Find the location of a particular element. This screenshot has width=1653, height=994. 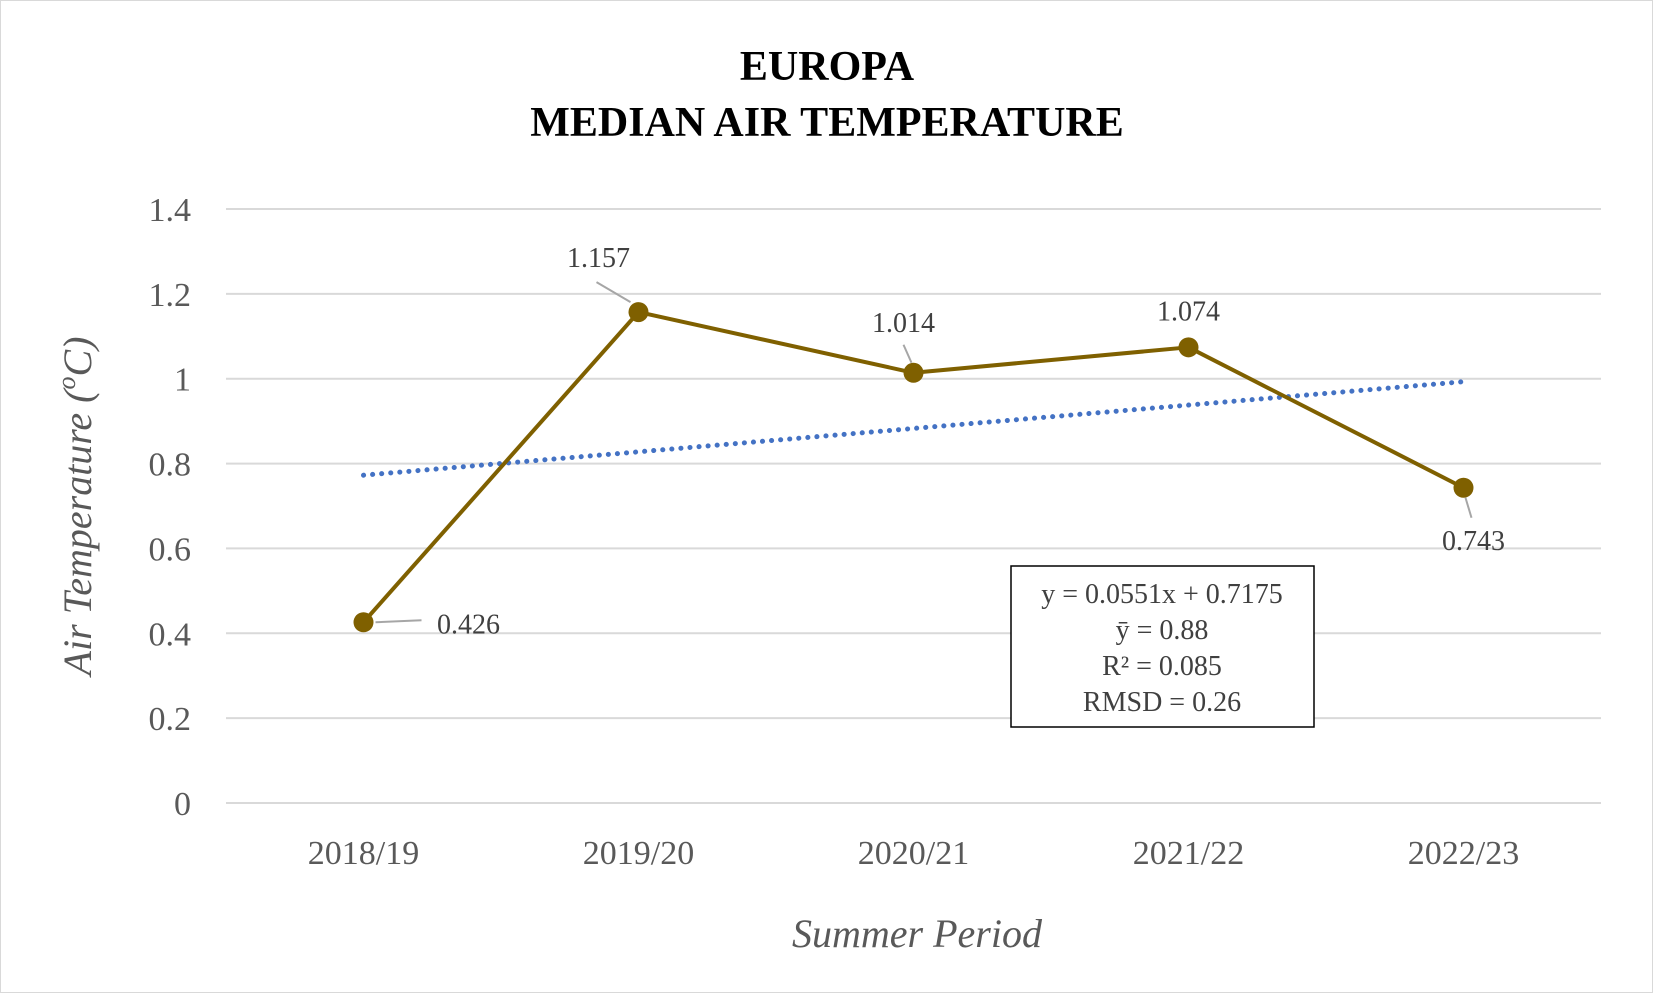

data-label: 1.074 is located at coordinates (1188, 311).